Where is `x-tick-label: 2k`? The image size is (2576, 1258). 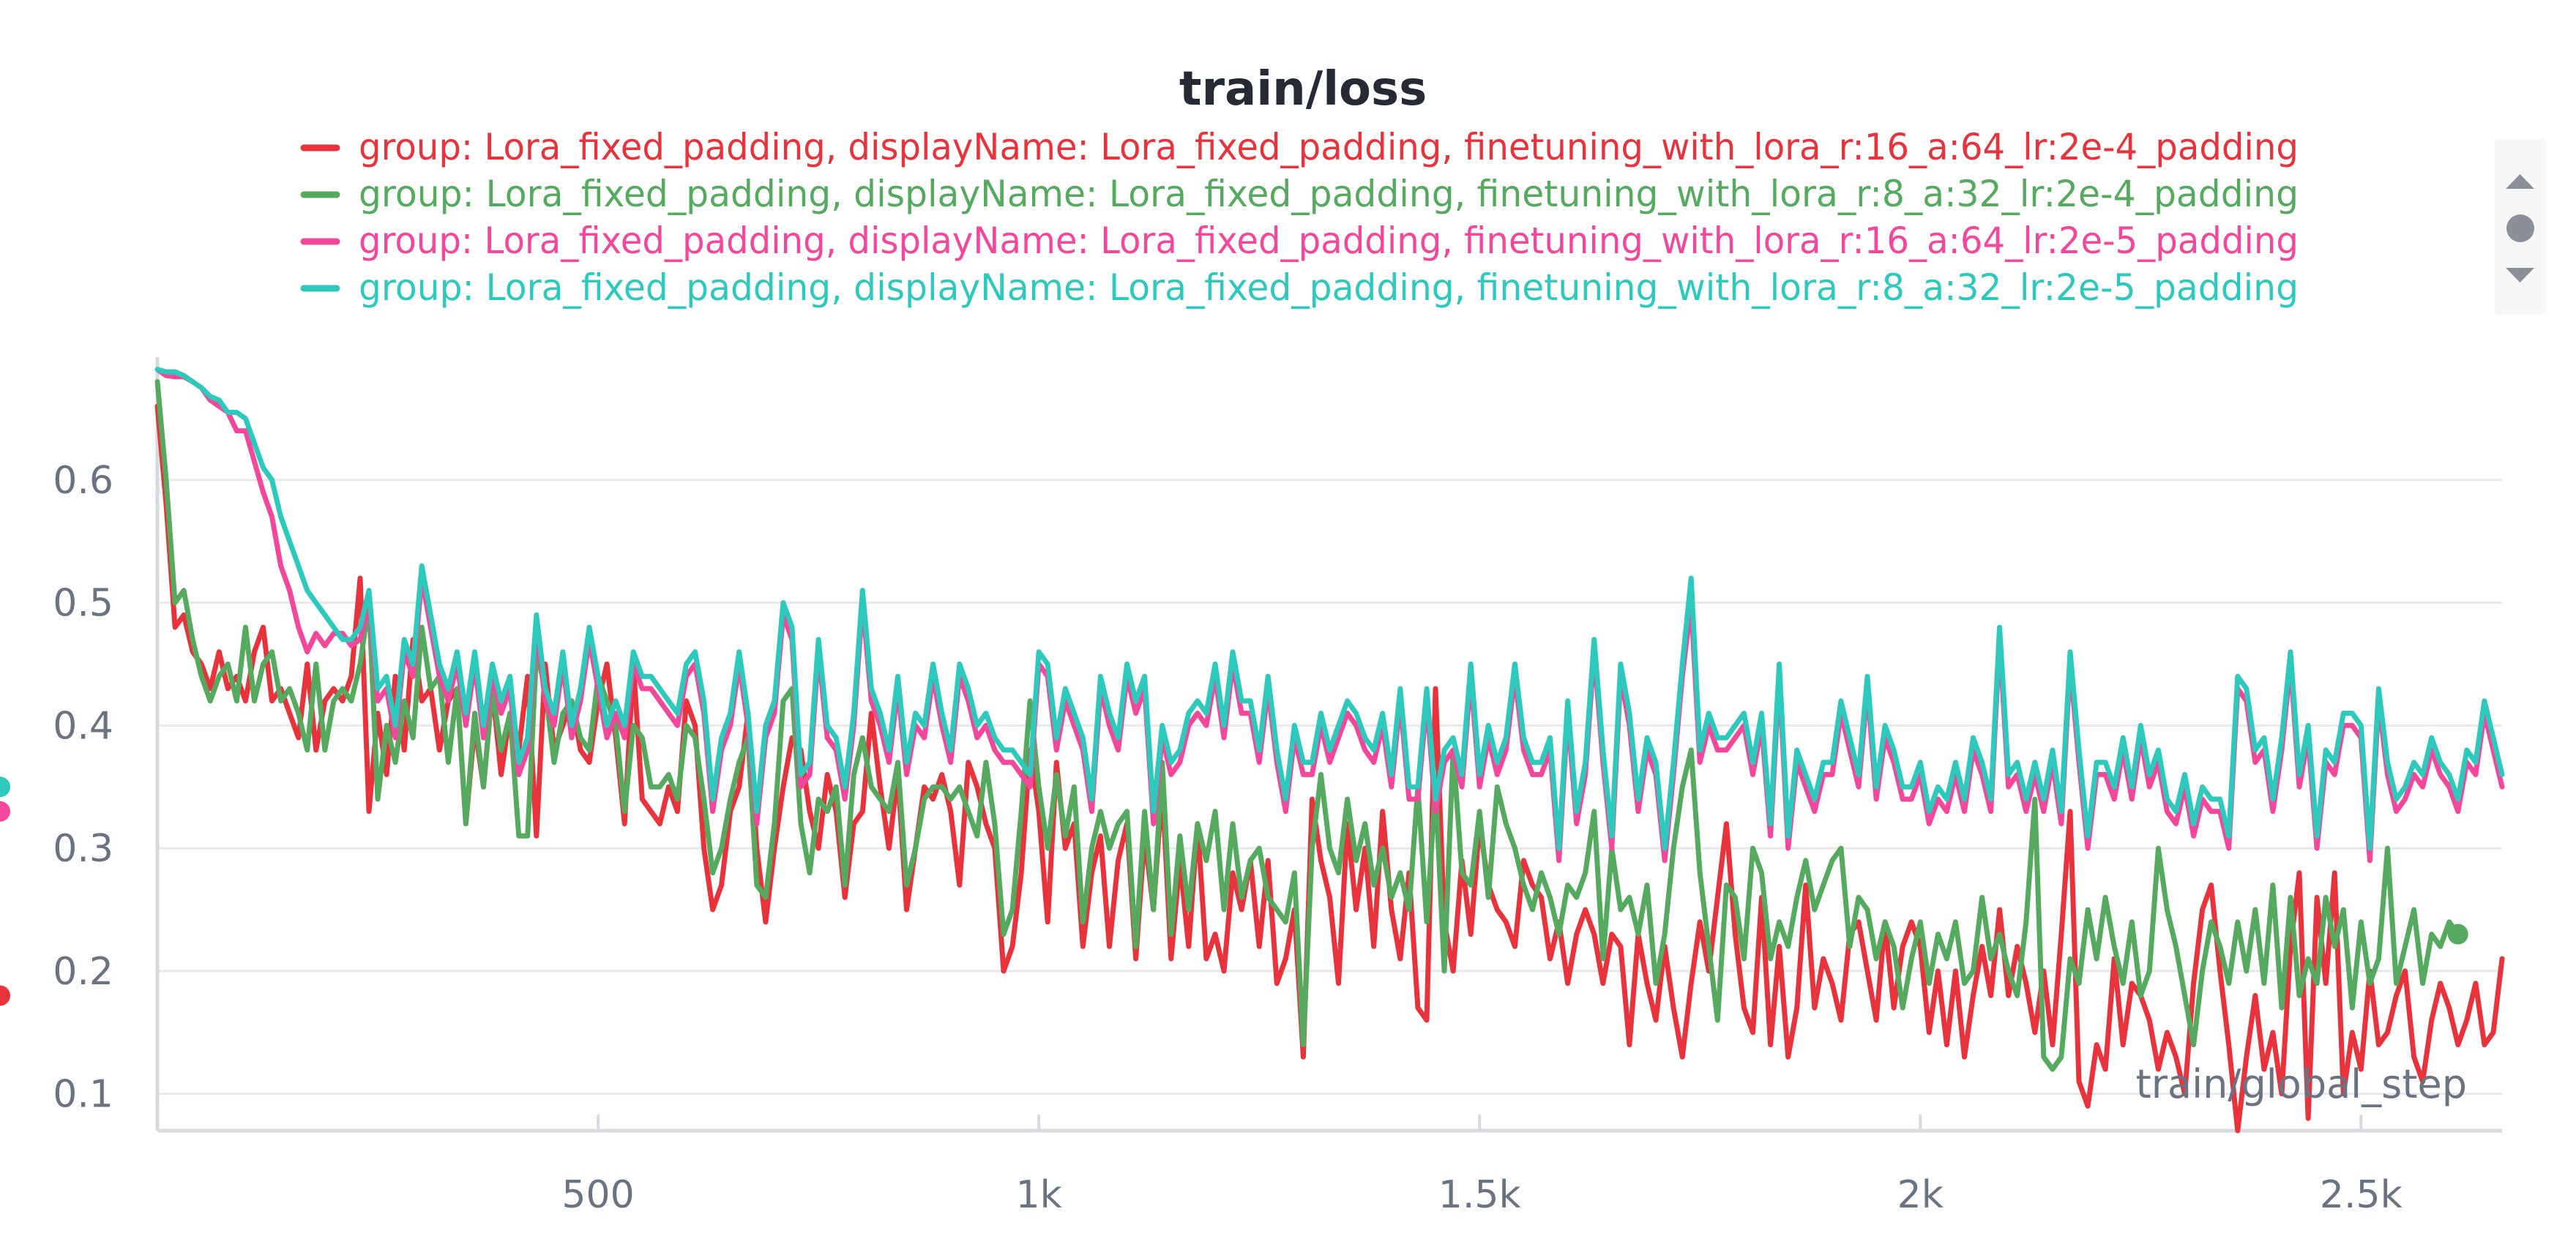
x-tick-label: 2k is located at coordinates (1920, 1195).